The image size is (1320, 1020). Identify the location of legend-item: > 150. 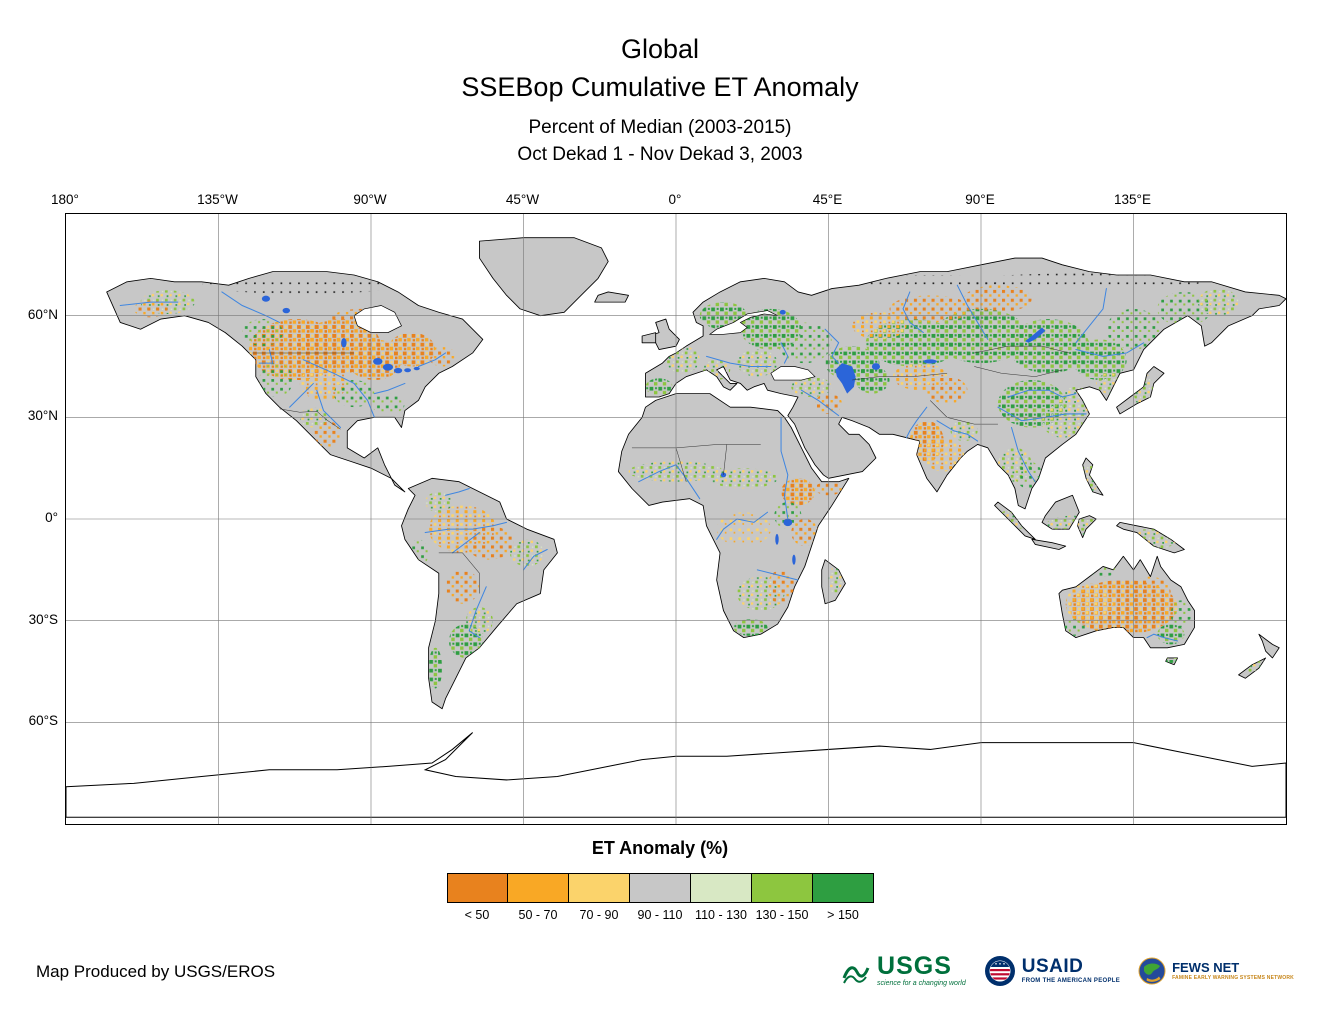
(842, 897).